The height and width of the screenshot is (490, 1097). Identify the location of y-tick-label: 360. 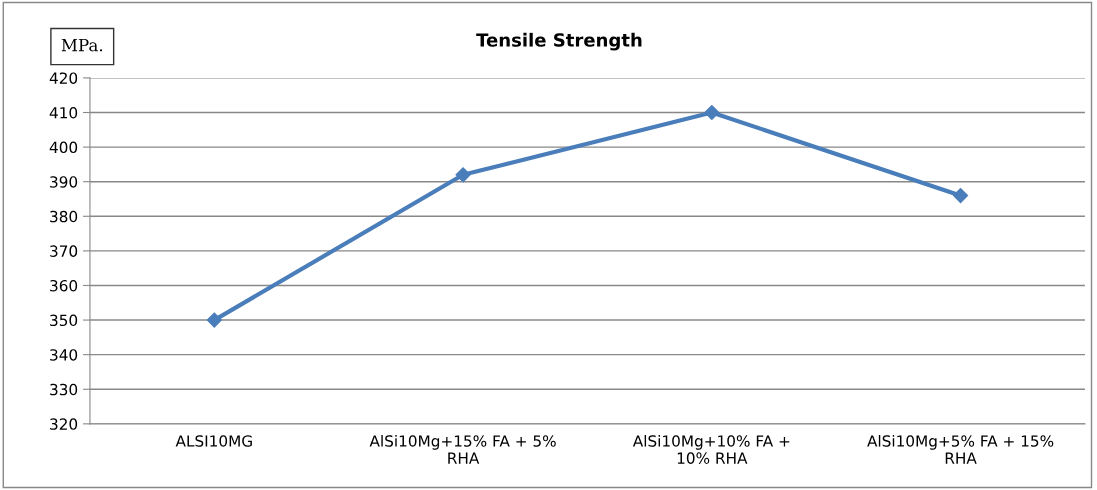
(64, 285).